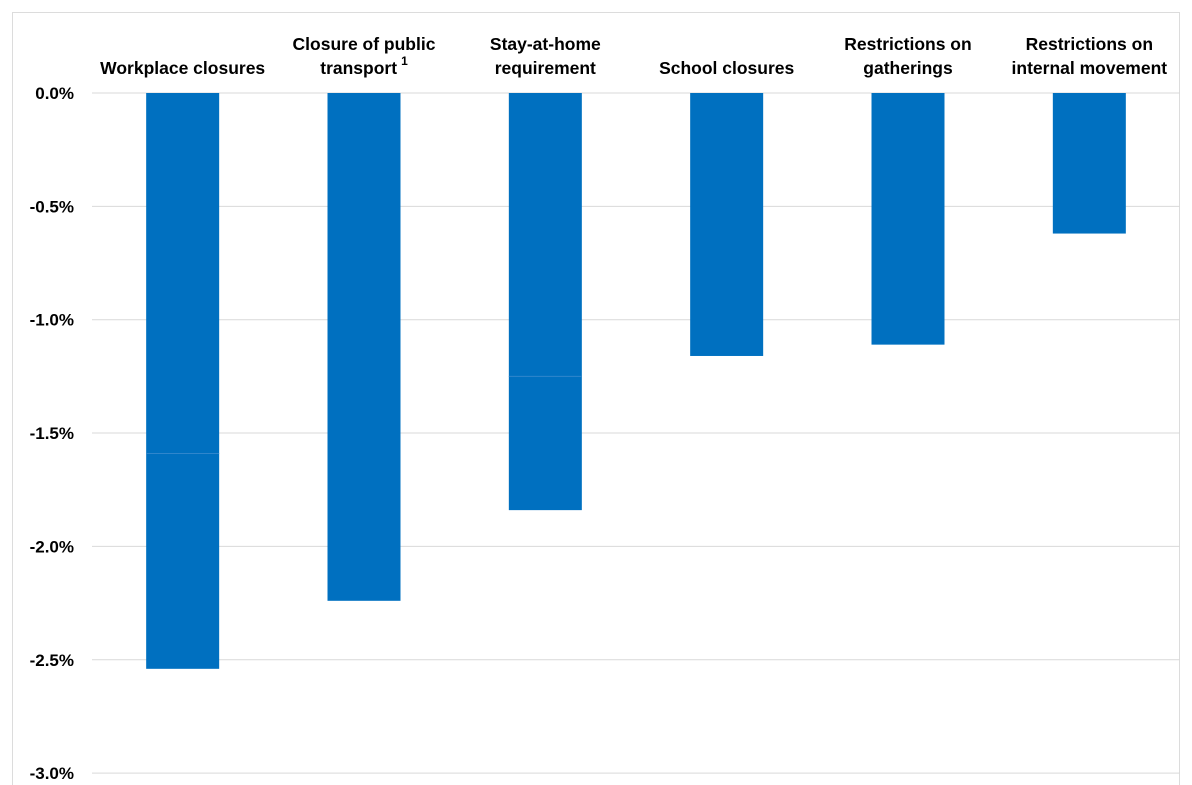 The width and height of the screenshot is (1192, 785). What do you see at coordinates (364, 66) in the screenshot?
I see `category-label: transport 1` at bounding box center [364, 66].